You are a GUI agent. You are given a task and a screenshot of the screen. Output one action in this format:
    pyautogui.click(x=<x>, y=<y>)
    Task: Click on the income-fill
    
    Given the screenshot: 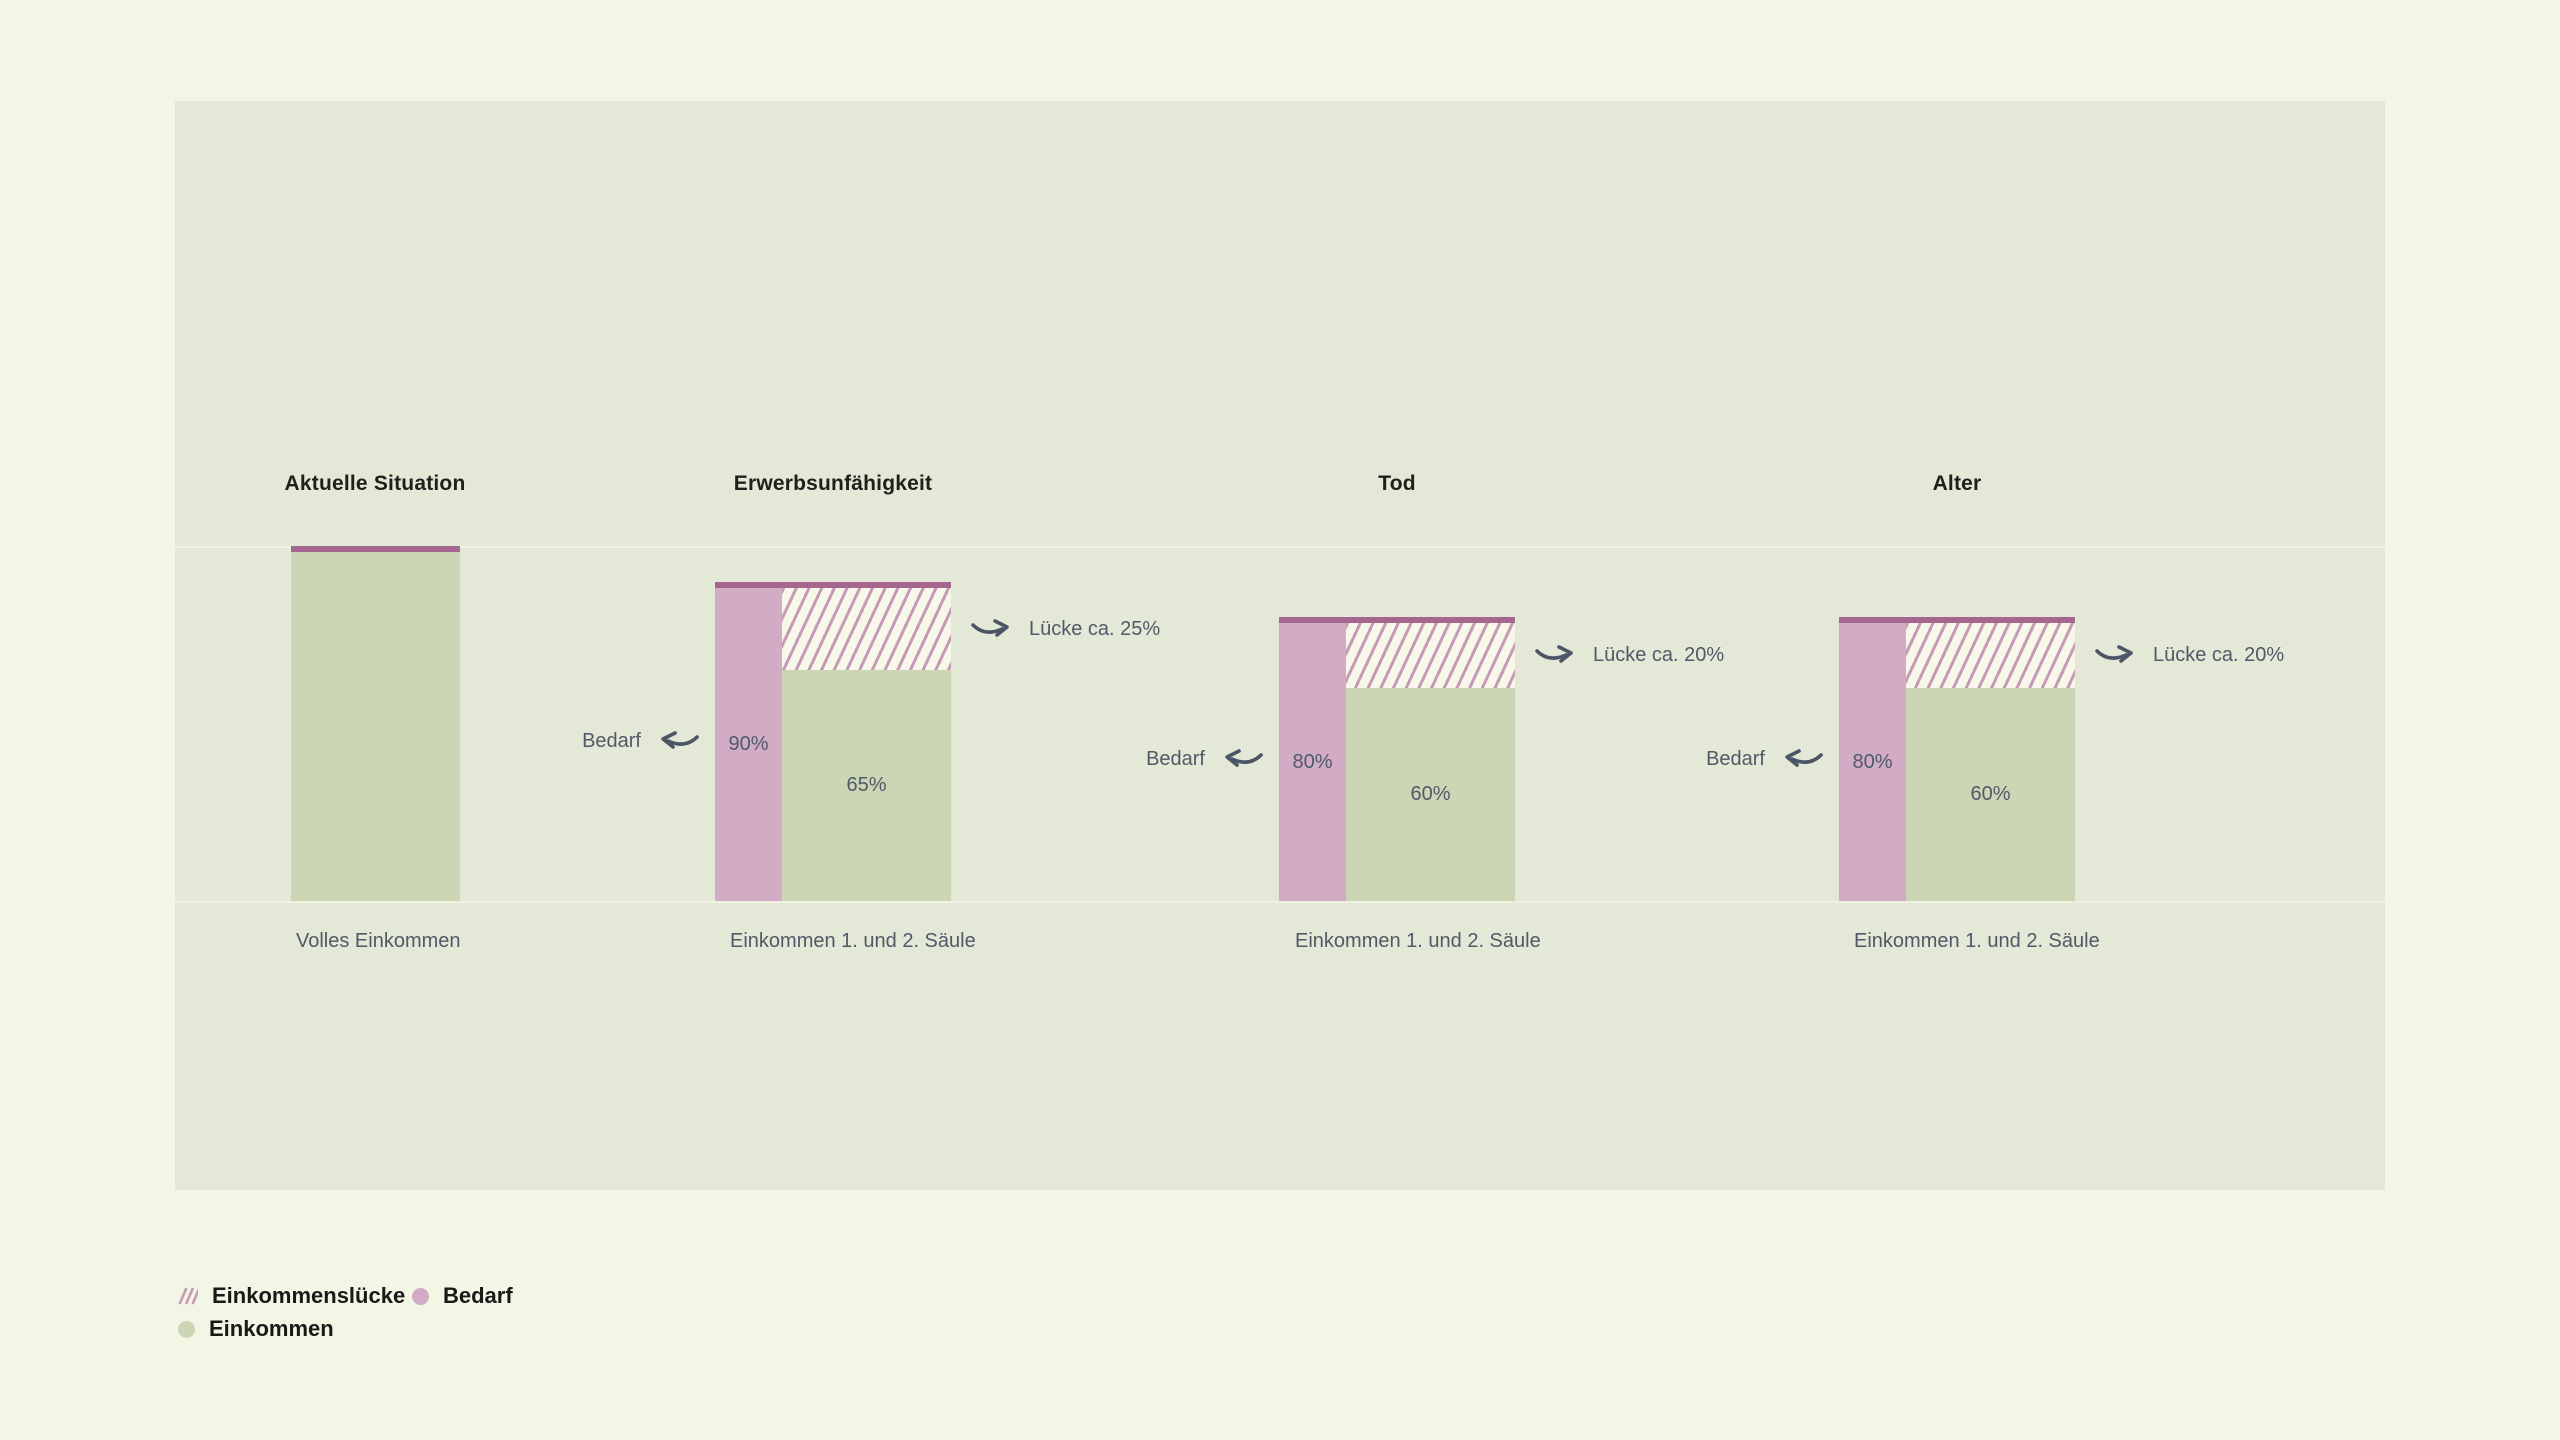 What is the action you would take?
    pyautogui.click(x=375, y=726)
    